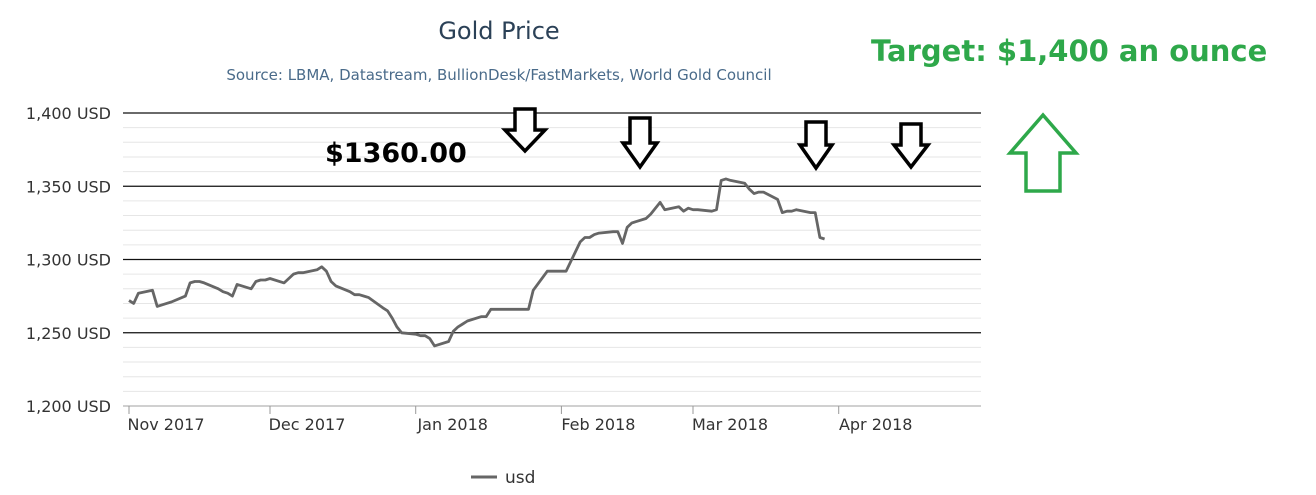  I want to click on chart-title: Gold Price, so click(498, 31).